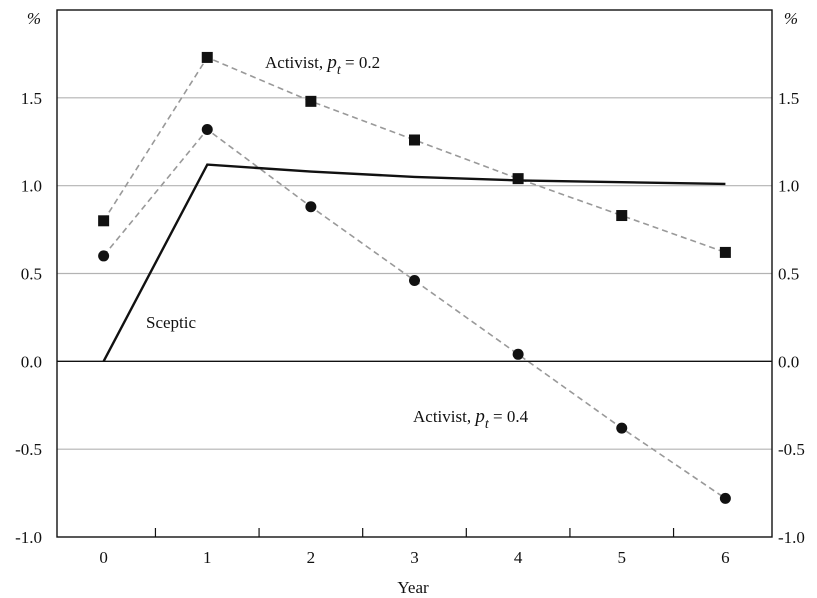 Image resolution: width=817 pixels, height=598 pixels. I want to click on y-tick-label-right: 1.5, so click(788, 98).